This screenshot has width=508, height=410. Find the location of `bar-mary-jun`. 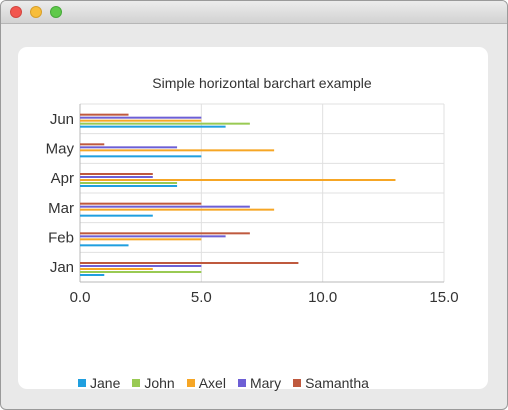

bar-mary-jun is located at coordinates (141, 117).